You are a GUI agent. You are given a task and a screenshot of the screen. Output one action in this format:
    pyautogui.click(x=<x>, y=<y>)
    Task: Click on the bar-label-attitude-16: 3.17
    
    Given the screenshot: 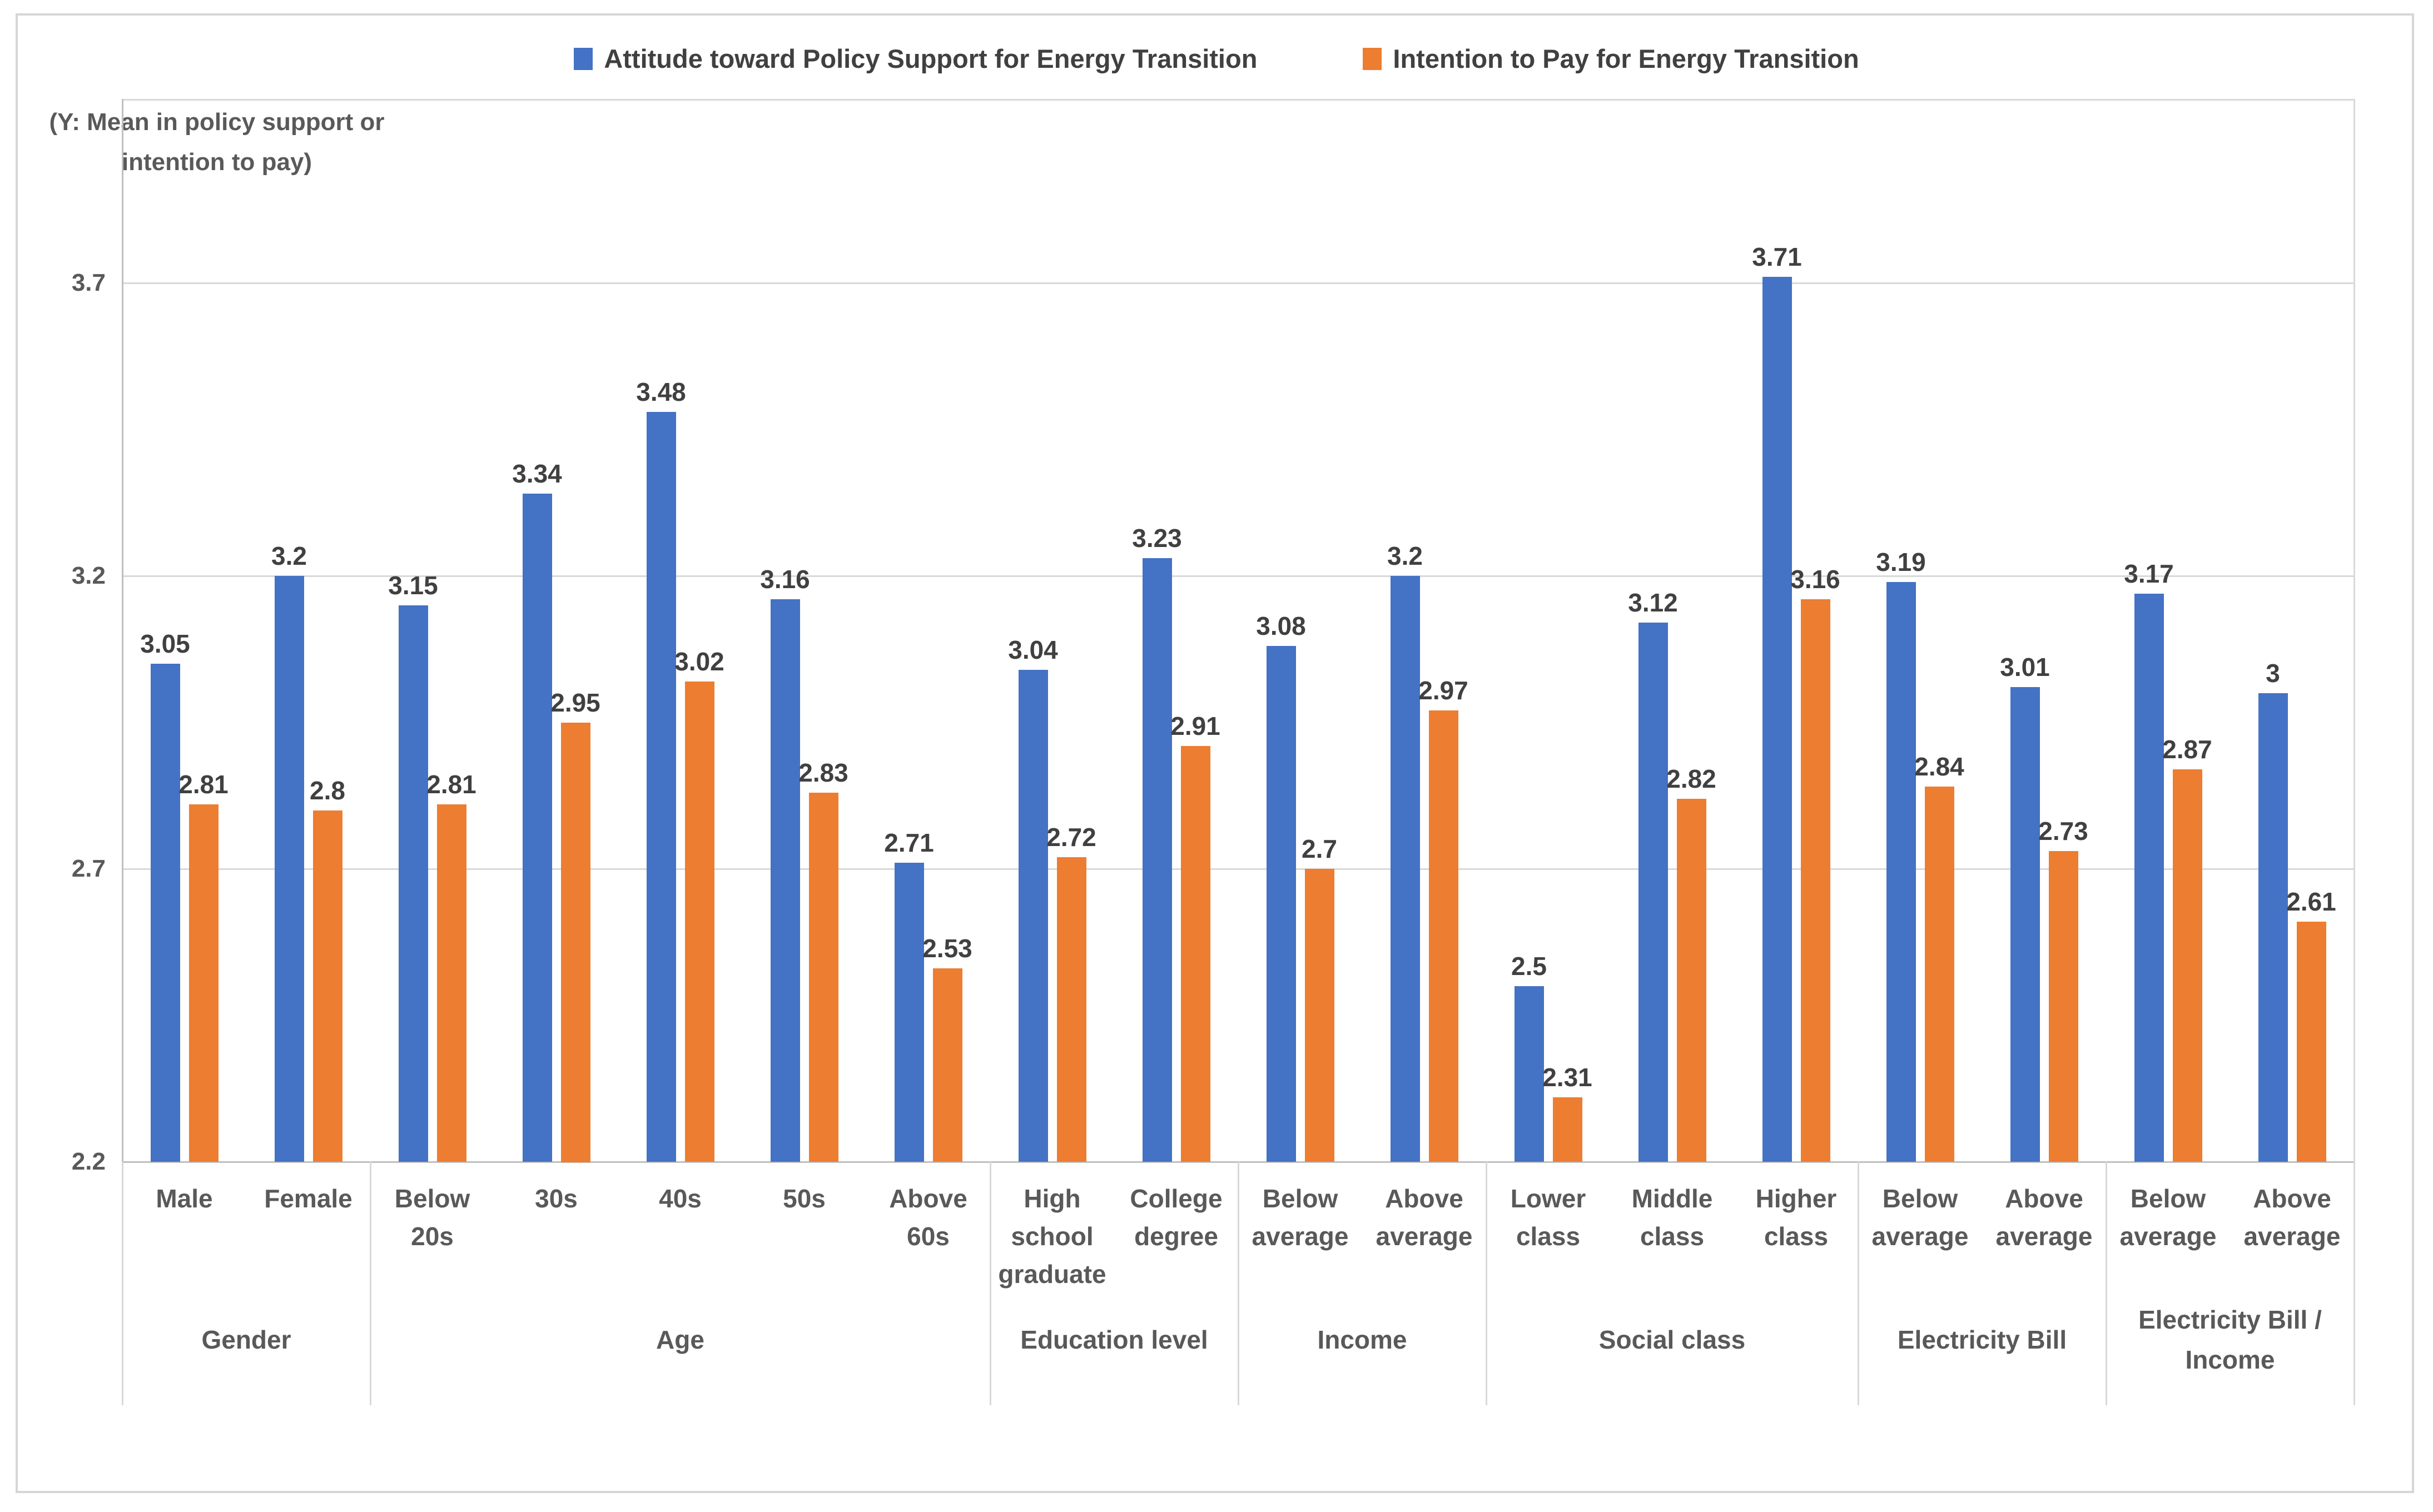 What is the action you would take?
    pyautogui.click(x=2149, y=573)
    